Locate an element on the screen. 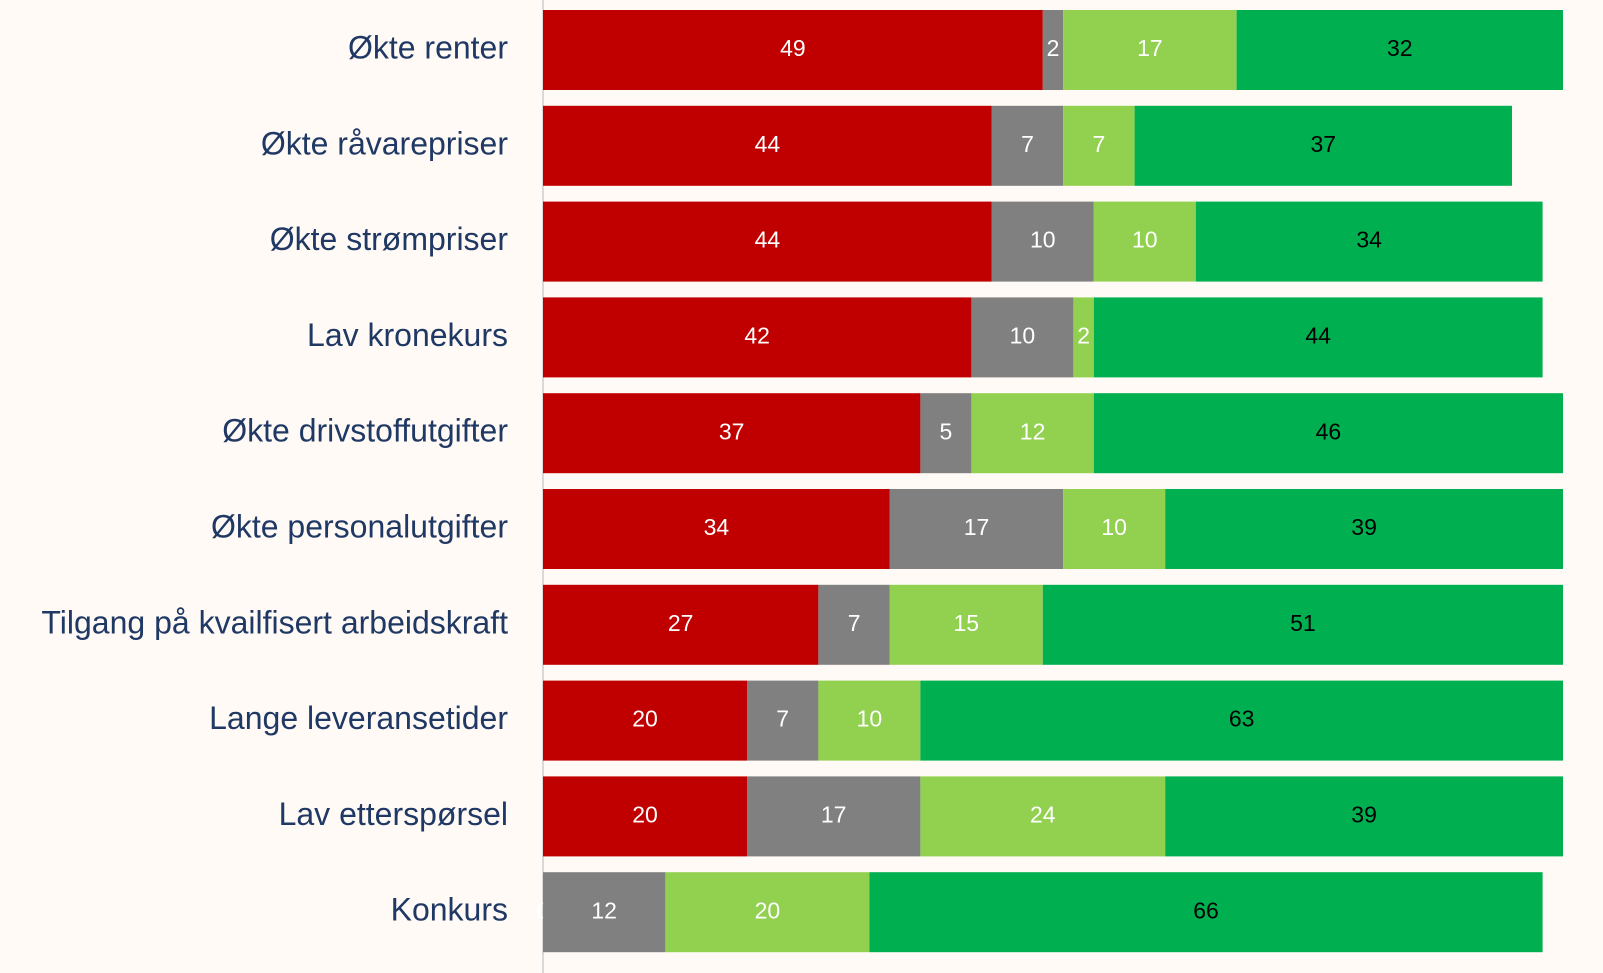 The height and width of the screenshot is (973, 1603). data-label: 63 is located at coordinates (1242, 719).